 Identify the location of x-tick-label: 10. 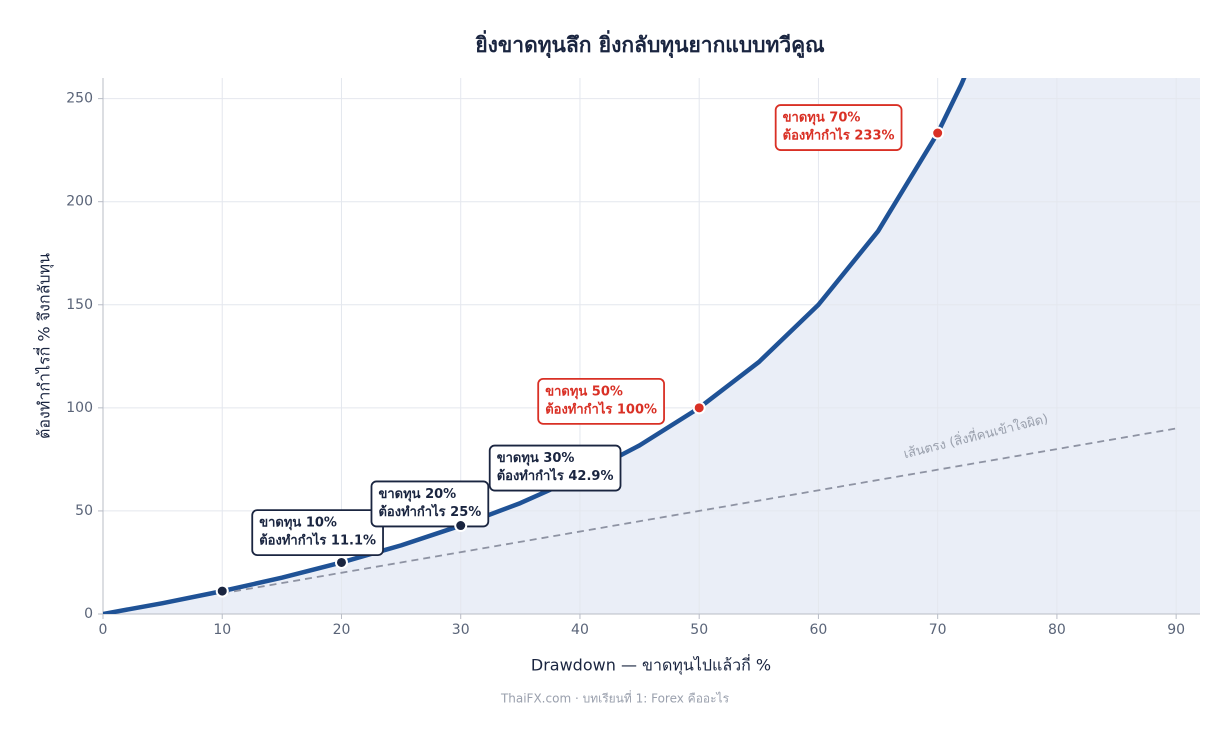
(222, 630).